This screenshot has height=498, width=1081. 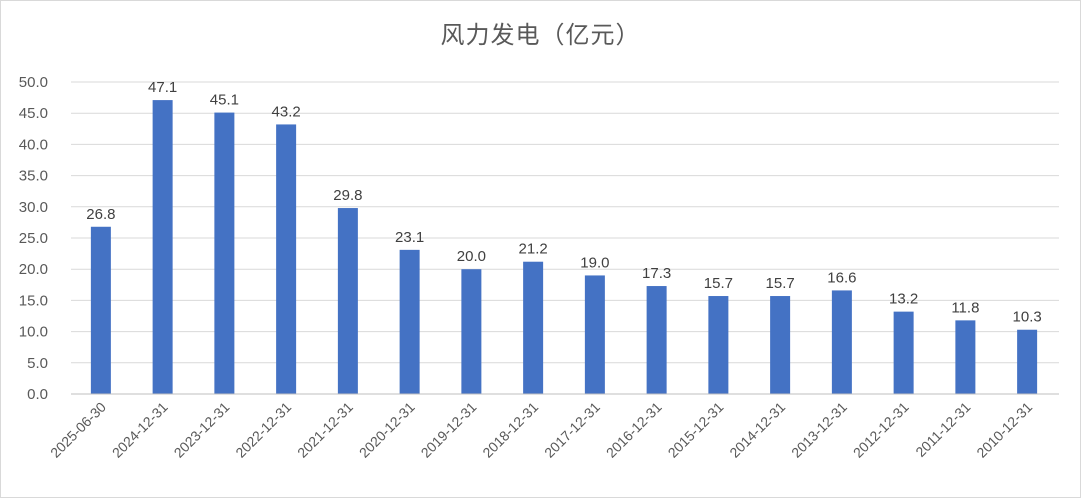 What do you see at coordinates (33, 176) in the screenshot?
I see `y-tick-label: 35.0` at bounding box center [33, 176].